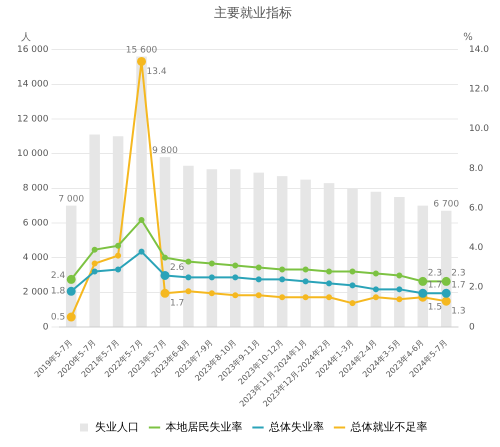  Describe the element at coordinates (35, 257) in the screenshot. I see `y-tick-label: 4 000` at that location.